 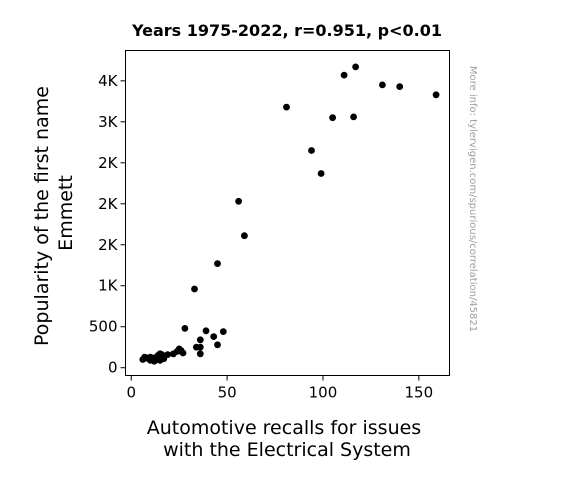 What do you see at coordinates (66, 213) in the screenshot?
I see `y-axis-label-line-2: Emmett` at bounding box center [66, 213].